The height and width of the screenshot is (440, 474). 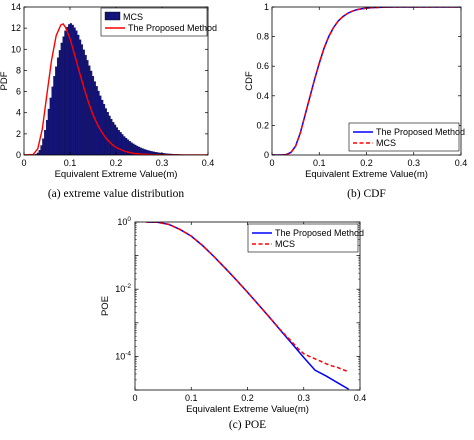 What do you see at coordinates (18, 134) in the screenshot?
I see `y-tick-label: 2` at bounding box center [18, 134].